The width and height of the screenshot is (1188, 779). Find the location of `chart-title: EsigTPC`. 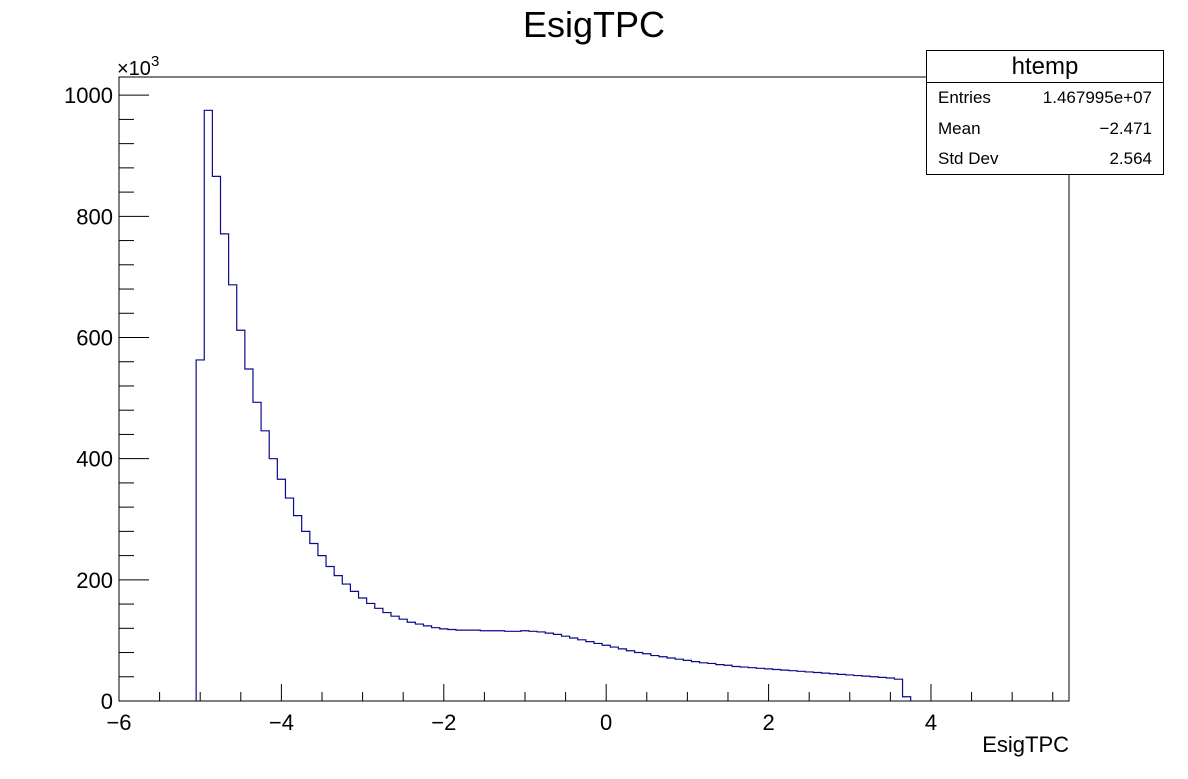

chart-title: EsigTPC is located at coordinates (594, 24).